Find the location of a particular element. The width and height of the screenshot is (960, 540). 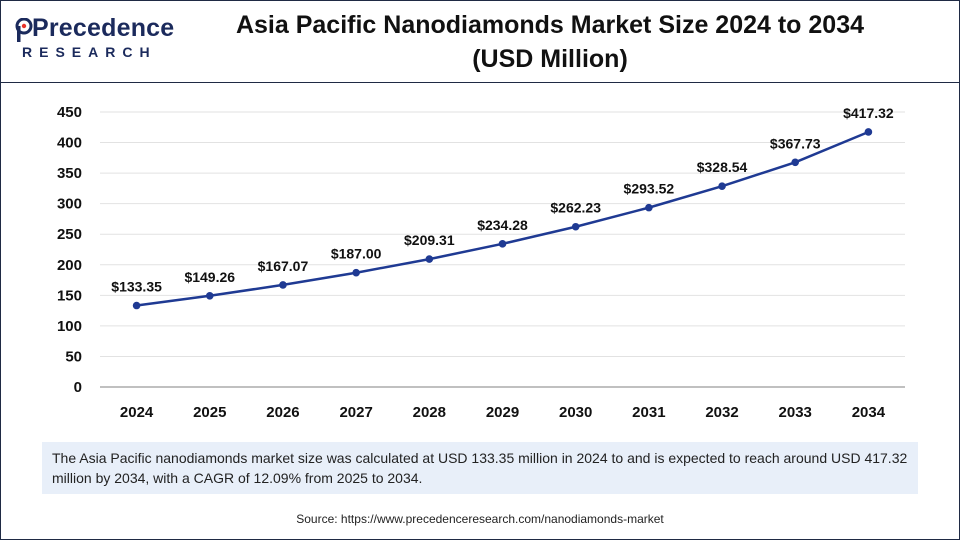

logo-brand: Precedence is located at coordinates (103, 28).